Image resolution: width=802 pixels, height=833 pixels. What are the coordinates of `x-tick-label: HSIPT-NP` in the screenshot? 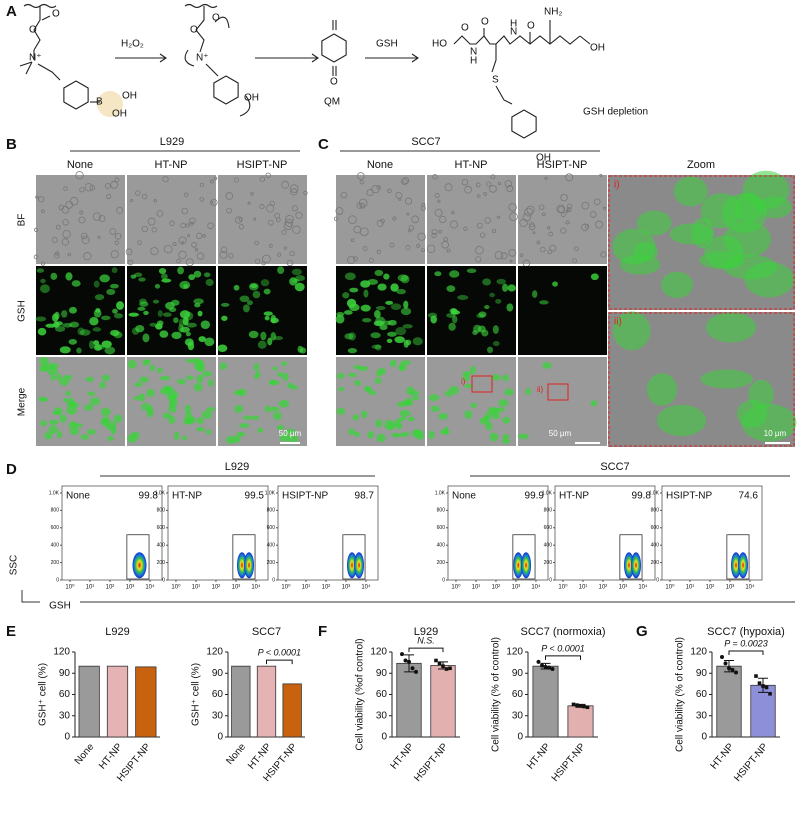 It's located at (569, 762).